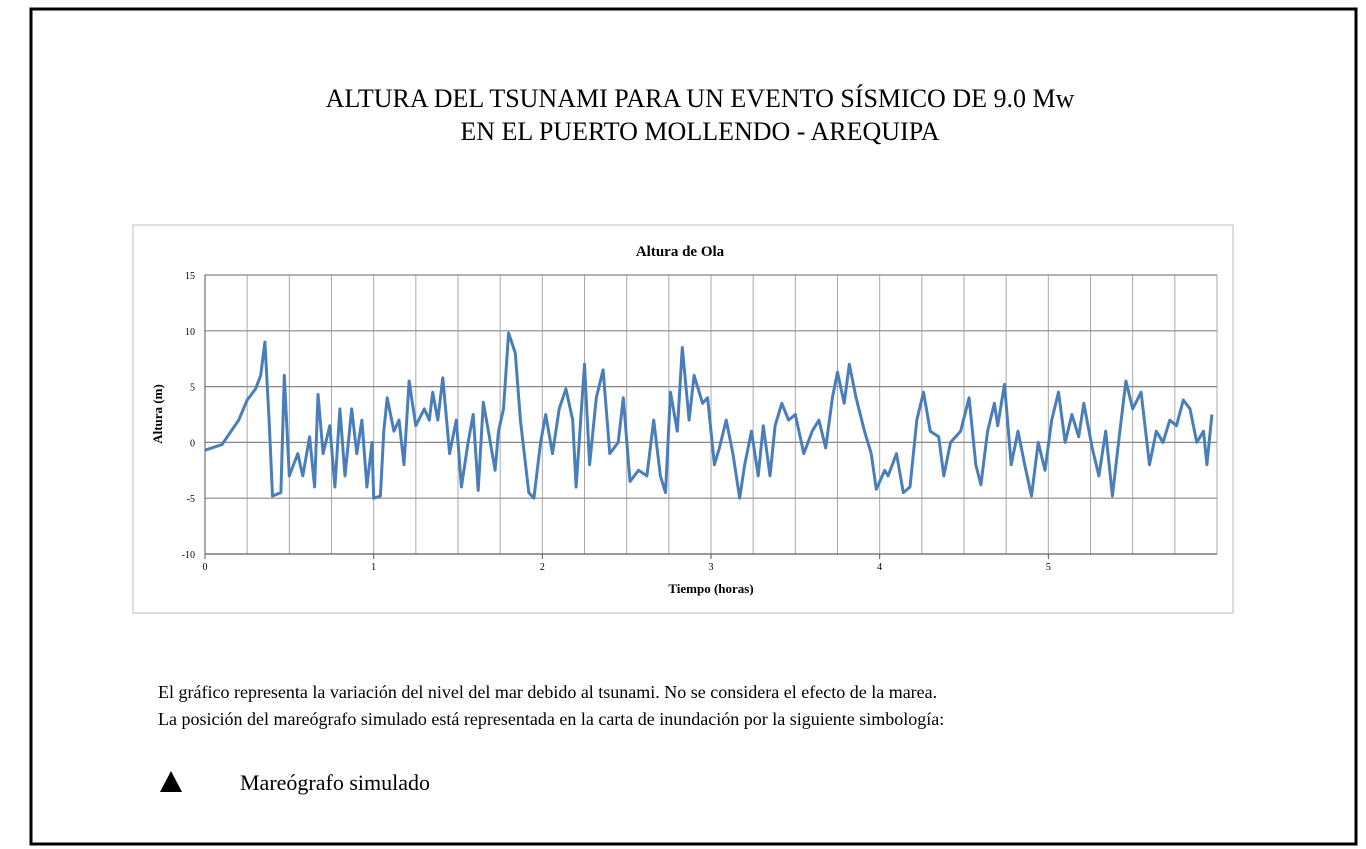  I want to click on chart-title: Altura de Ola, so click(680, 252).